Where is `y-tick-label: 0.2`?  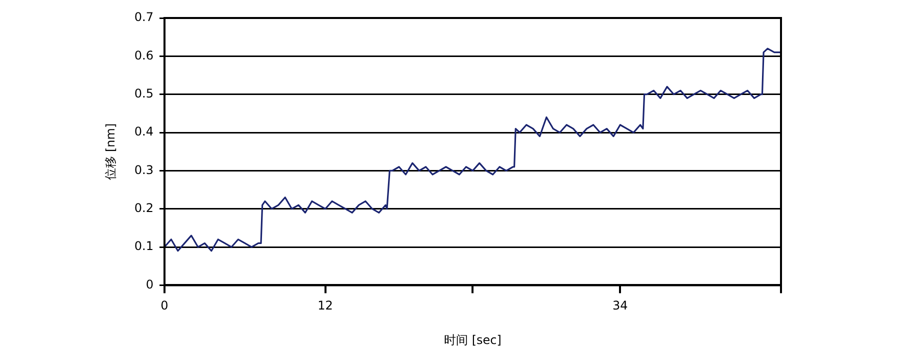
y-tick-label: 0.2 is located at coordinates (144, 207).